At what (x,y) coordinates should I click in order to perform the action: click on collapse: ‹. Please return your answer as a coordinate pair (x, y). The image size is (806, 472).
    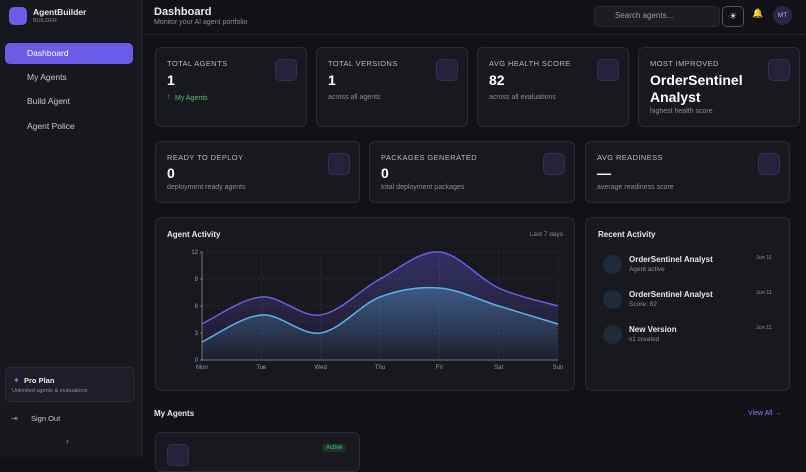
    Looking at the image, I should click on (67, 441).